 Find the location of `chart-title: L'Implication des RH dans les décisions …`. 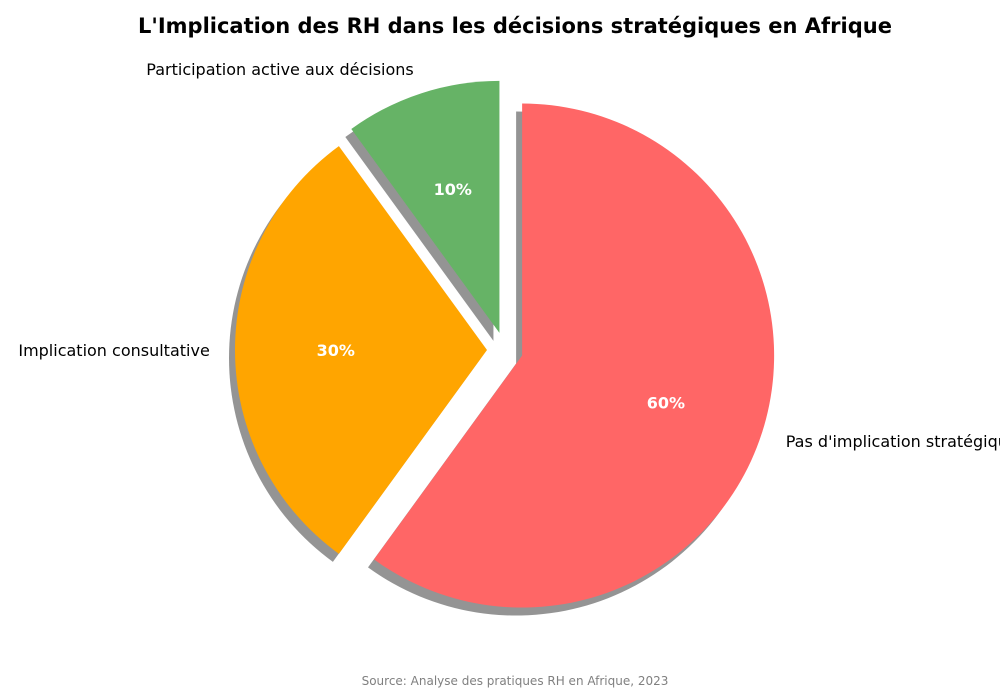

chart-title: L'Implication des RH dans les décisions … is located at coordinates (515, 26).